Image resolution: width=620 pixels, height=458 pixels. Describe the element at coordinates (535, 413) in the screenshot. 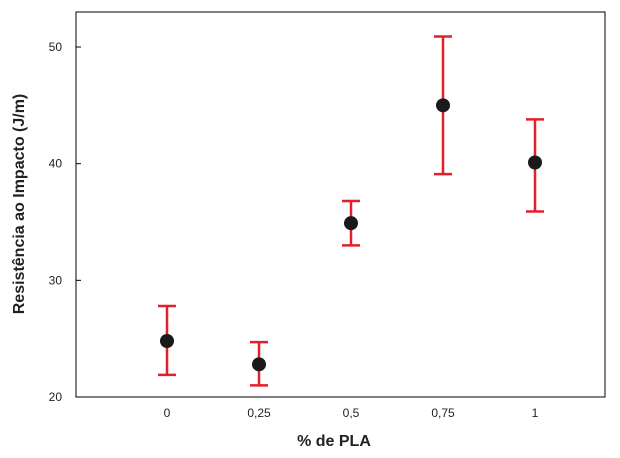

I see `x-tick-label: 1` at that location.